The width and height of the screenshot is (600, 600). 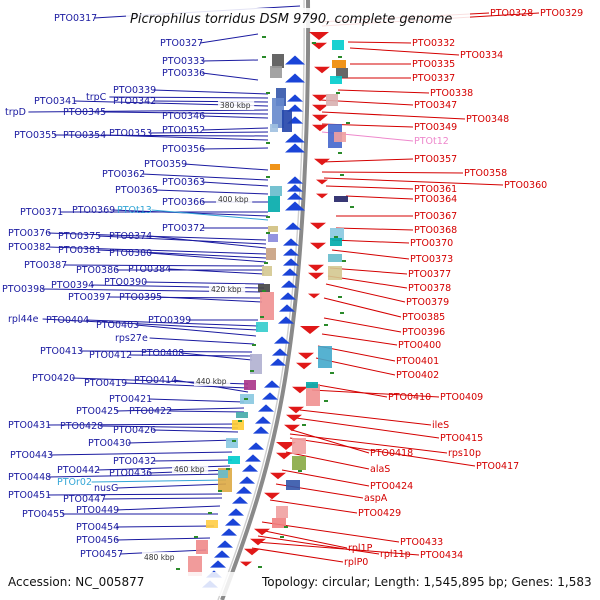 What do you see at coordinates (183, 73) in the screenshot?
I see `gene-label: PTO0336` at bounding box center [183, 73].